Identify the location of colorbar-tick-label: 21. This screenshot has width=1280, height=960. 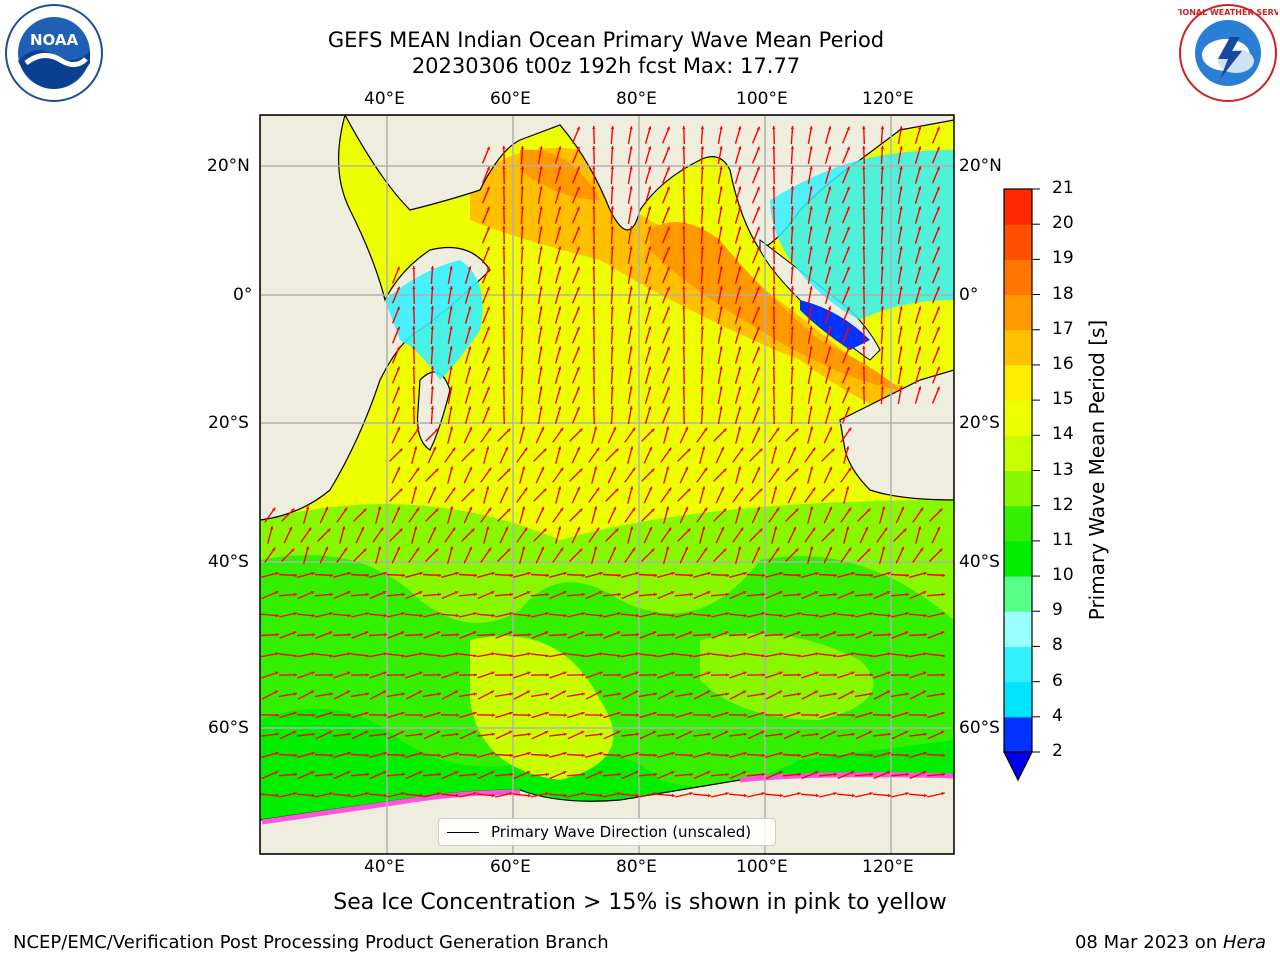
(1063, 188).